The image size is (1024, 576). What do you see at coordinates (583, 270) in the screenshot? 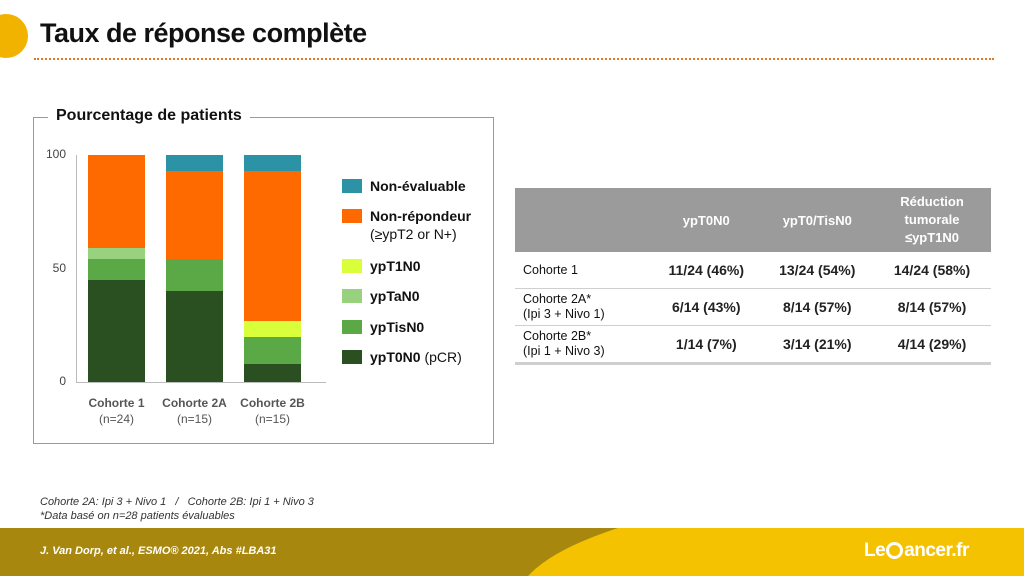
I see `cohort-name-cell: Cohorte 1` at bounding box center [583, 270].